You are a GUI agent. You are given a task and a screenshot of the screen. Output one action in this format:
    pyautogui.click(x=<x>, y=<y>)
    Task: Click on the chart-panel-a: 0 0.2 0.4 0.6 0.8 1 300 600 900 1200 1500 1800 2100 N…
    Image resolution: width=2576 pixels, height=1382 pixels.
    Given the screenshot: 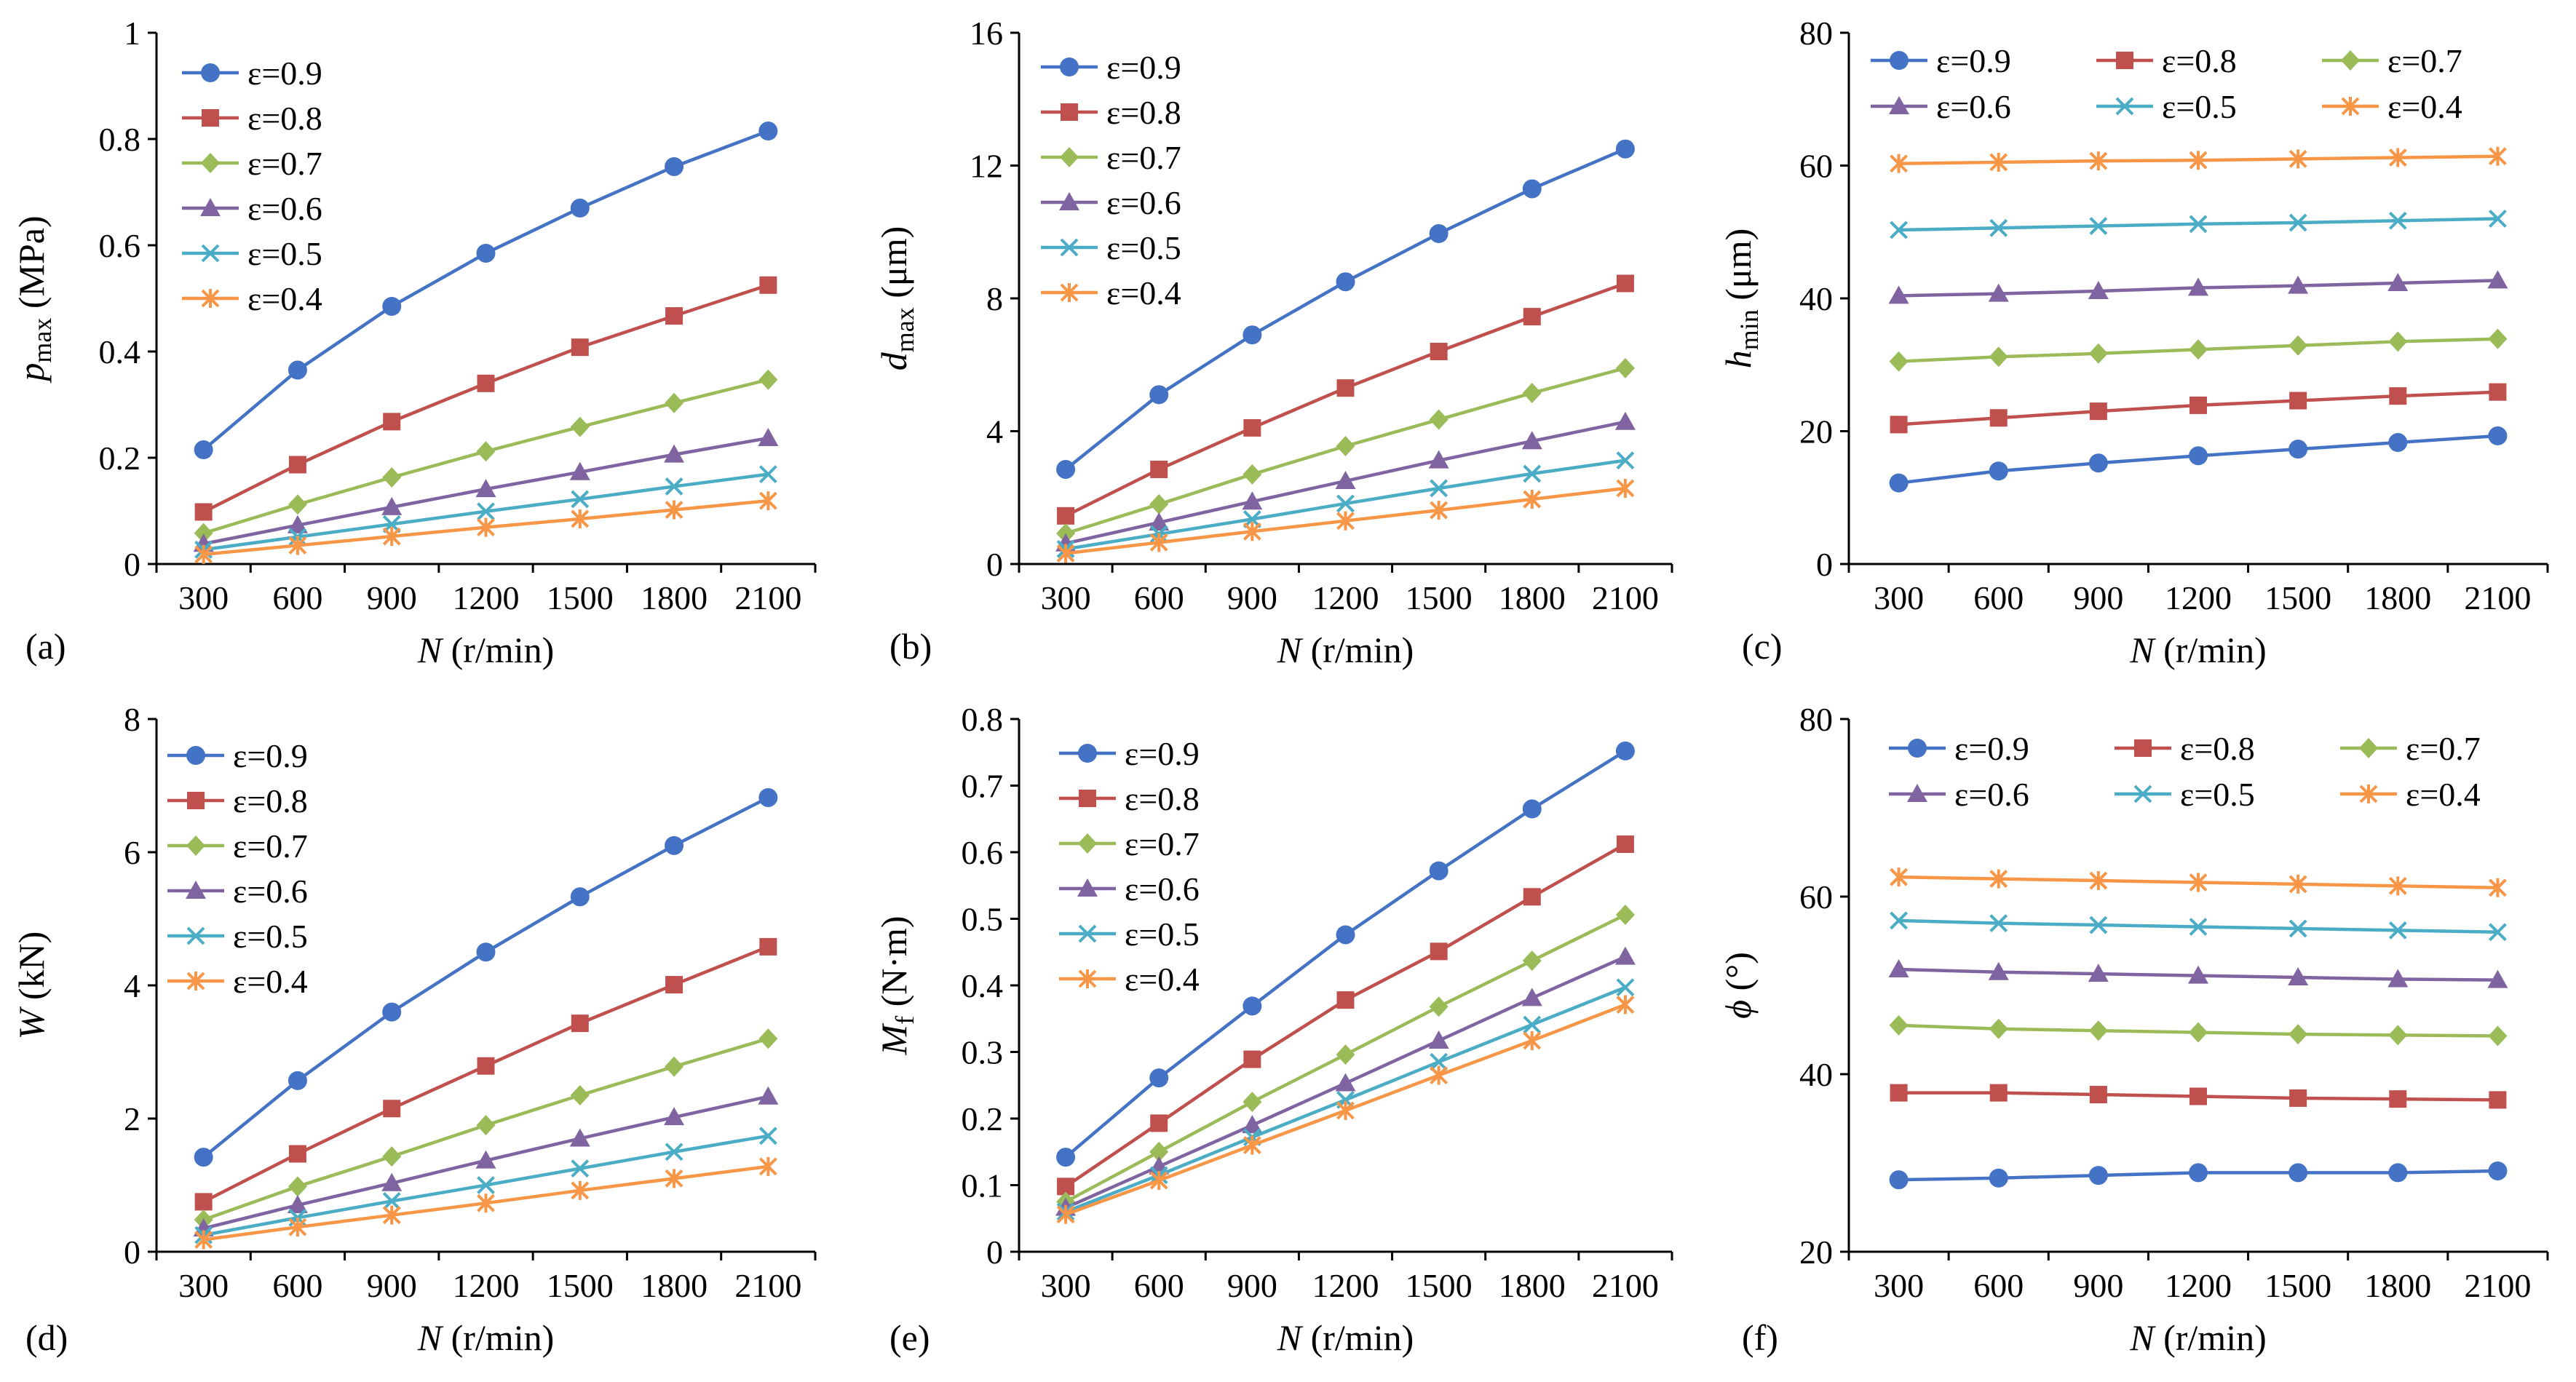 What is the action you would take?
    pyautogui.click(x=414, y=342)
    